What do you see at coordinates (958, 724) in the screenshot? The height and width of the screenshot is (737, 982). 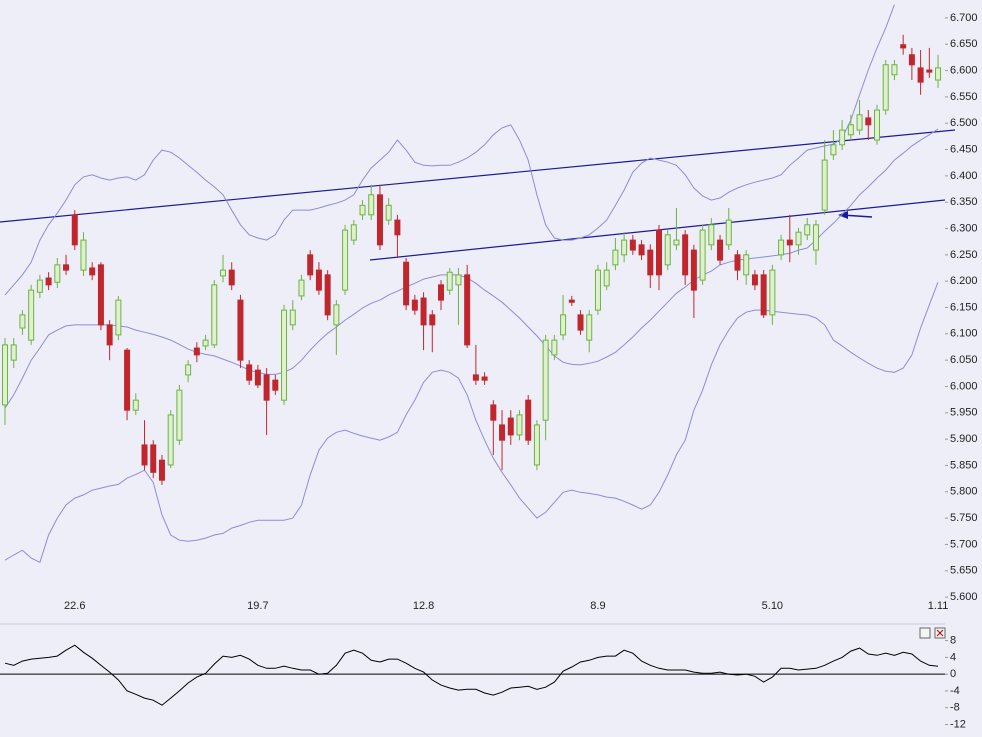 I see `y-tick-label: -12` at bounding box center [958, 724].